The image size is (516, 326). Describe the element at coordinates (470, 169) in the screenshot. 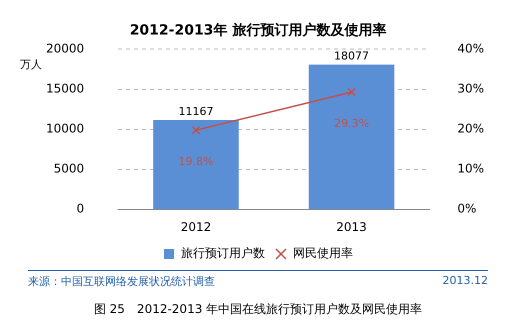

I see `y2-tick-label: 10%` at that location.